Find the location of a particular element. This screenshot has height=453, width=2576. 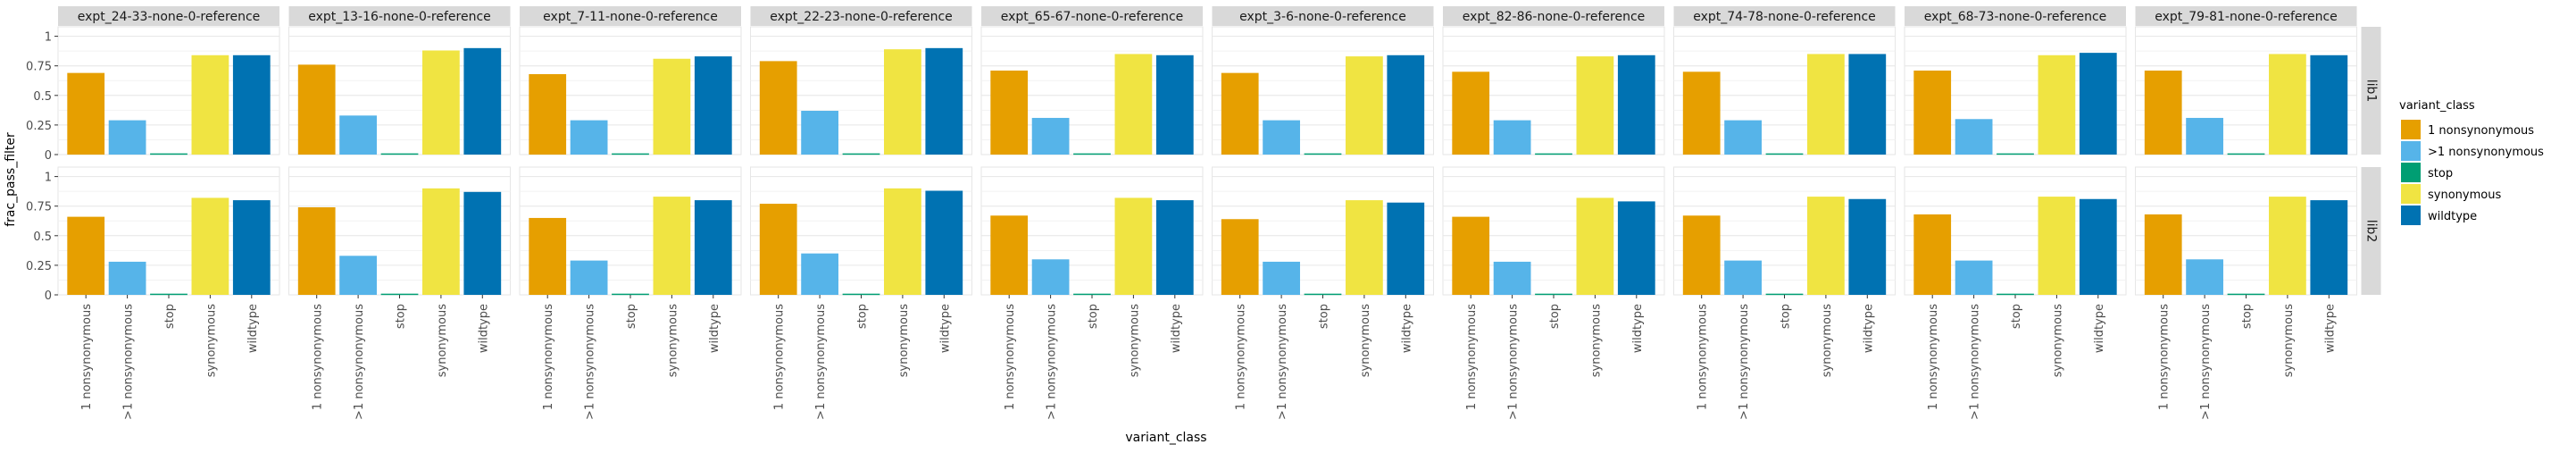

legend-label: stop is located at coordinates (2440, 173).